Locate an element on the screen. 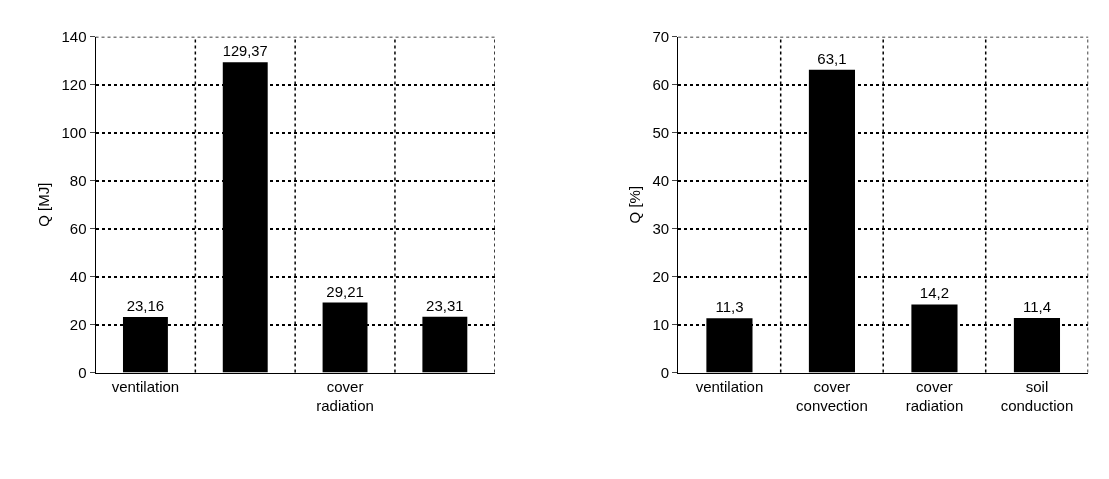  data-label: 11,3 is located at coordinates (729, 307).